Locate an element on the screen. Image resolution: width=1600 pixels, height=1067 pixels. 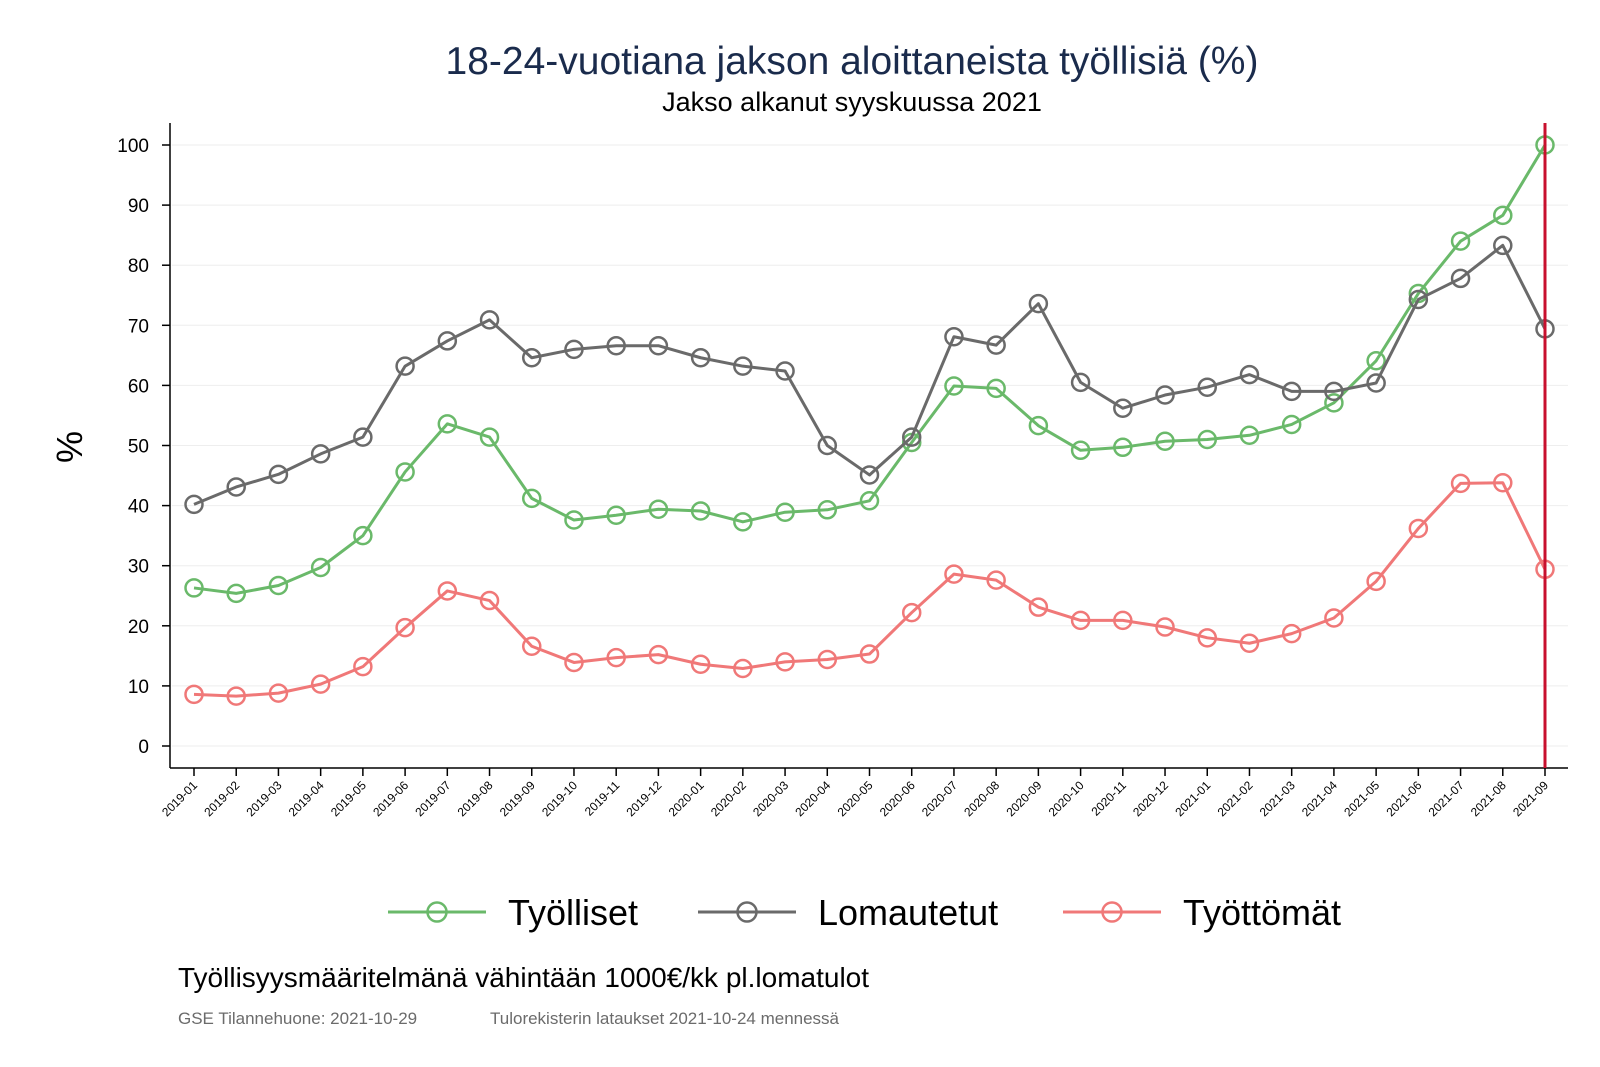
x-tick-label-2019-10: 2019-10 is located at coordinates (559, 798).